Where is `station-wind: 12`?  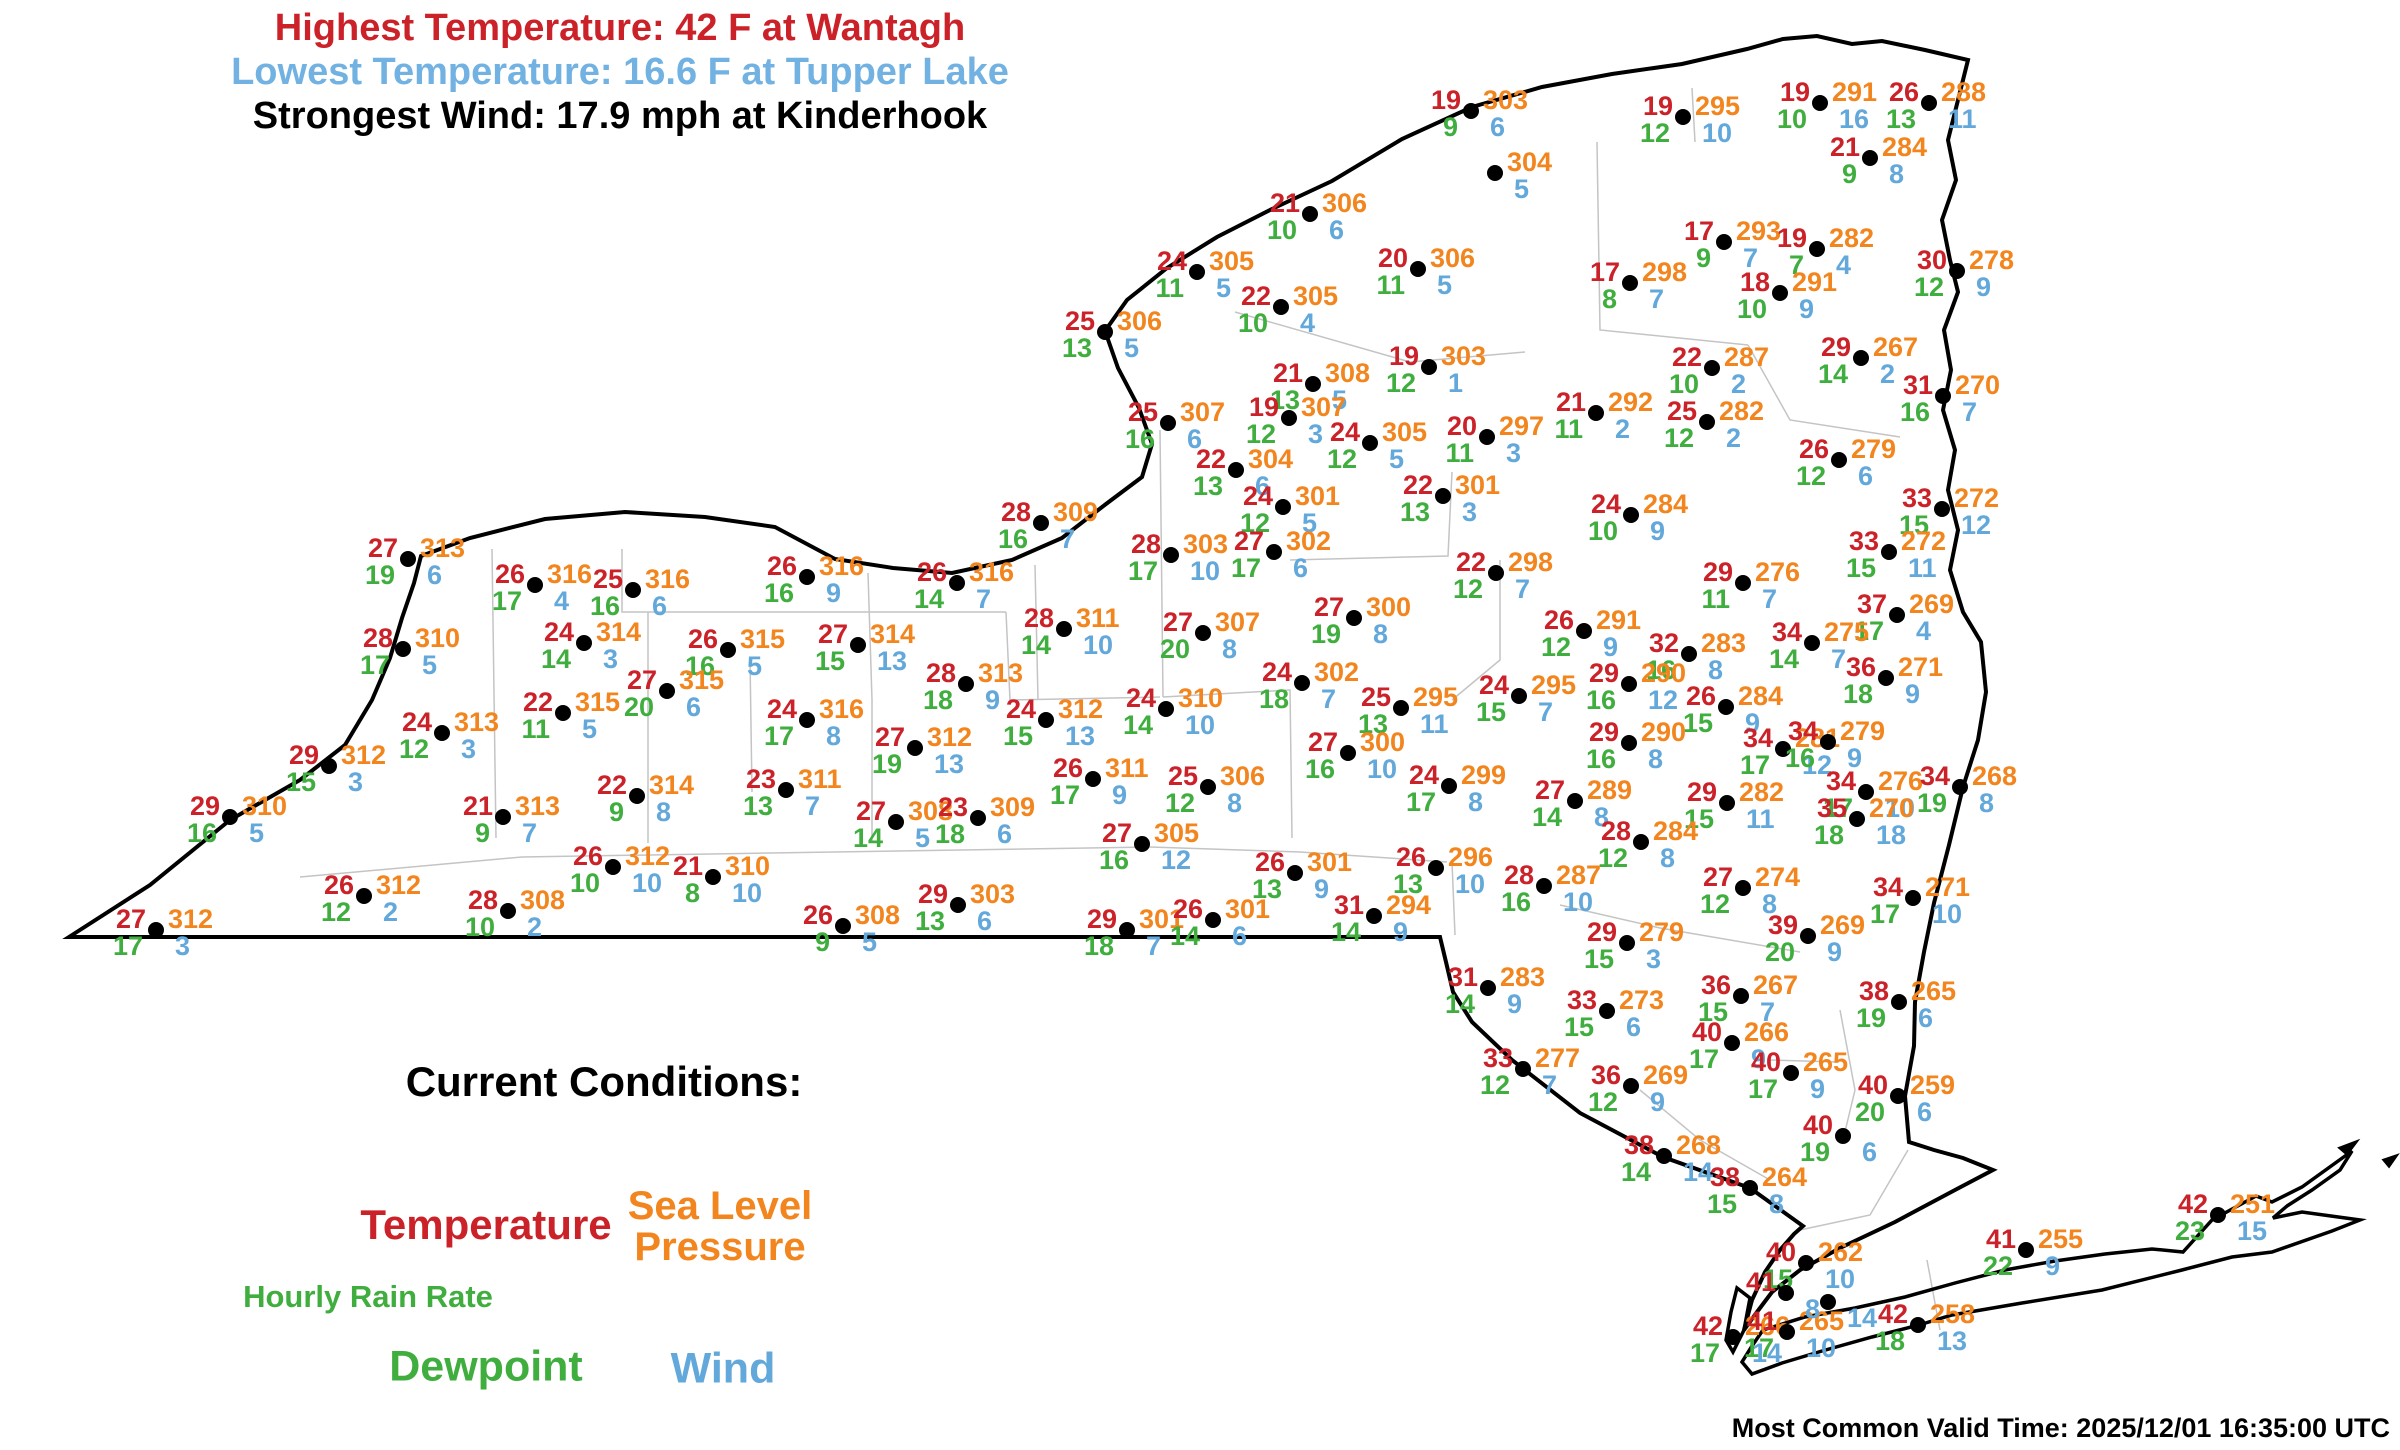
station-wind: 12 is located at coordinates (1817, 765).